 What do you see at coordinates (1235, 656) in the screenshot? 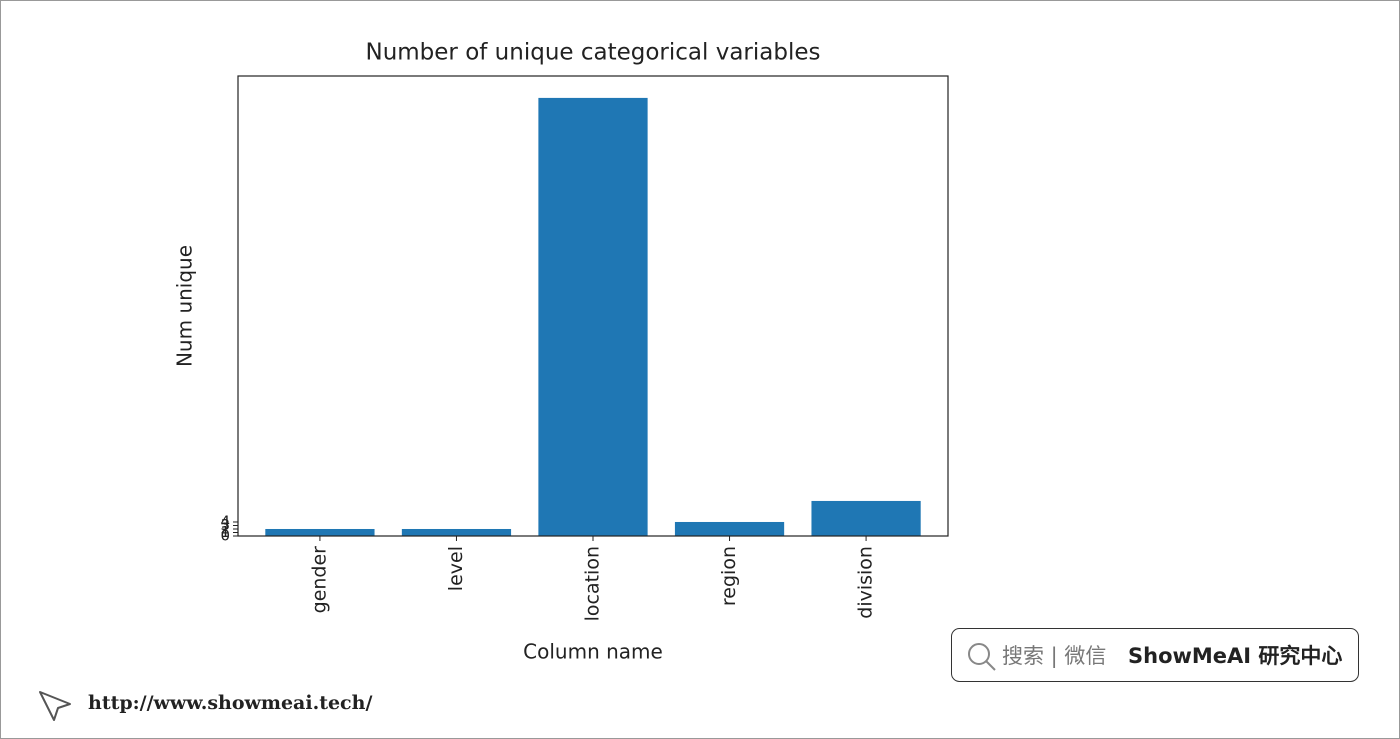
I see `badge-brand: ShowMeAI 研究中心` at bounding box center [1235, 656].